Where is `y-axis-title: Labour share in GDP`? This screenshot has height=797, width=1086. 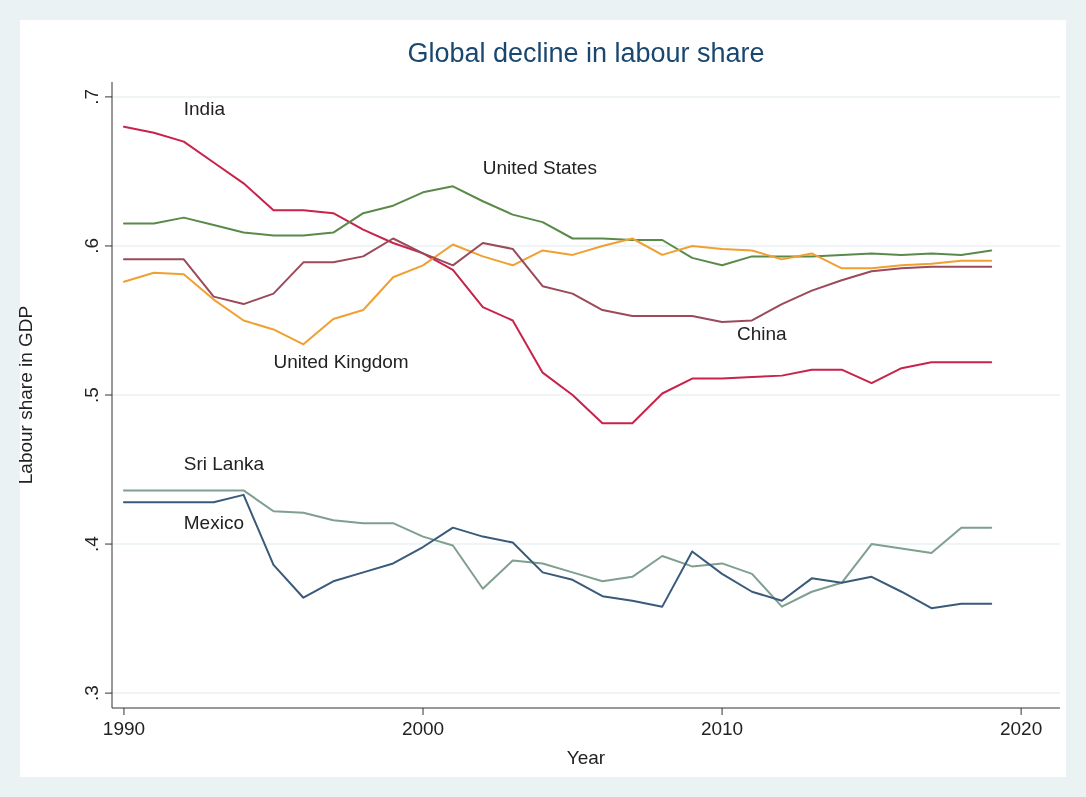
y-axis-title: Labour share in GDP is located at coordinates (25, 395).